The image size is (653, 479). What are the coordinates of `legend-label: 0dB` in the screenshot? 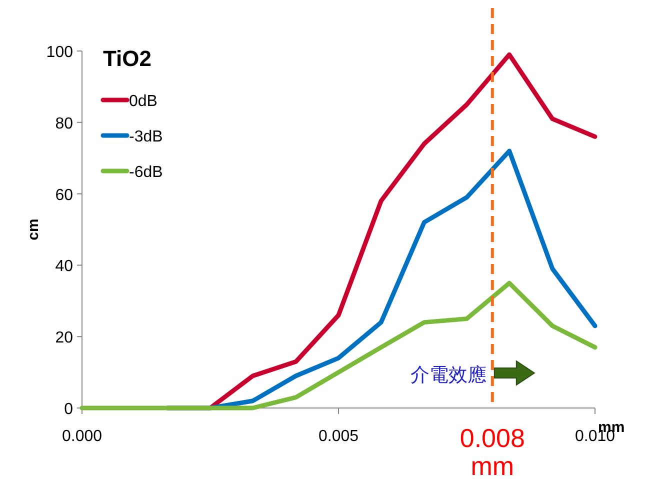 It's located at (143, 101).